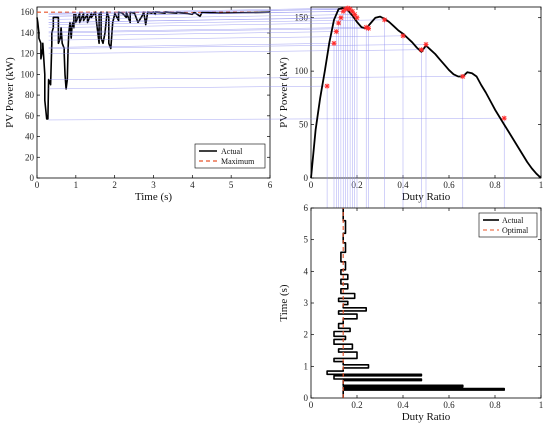 The height and width of the screenshot is (435, 550). What do you see at coordinates (192, 185) in the screenshot?
I see `x-tick-label: 4` at bounding box center [192, 185].